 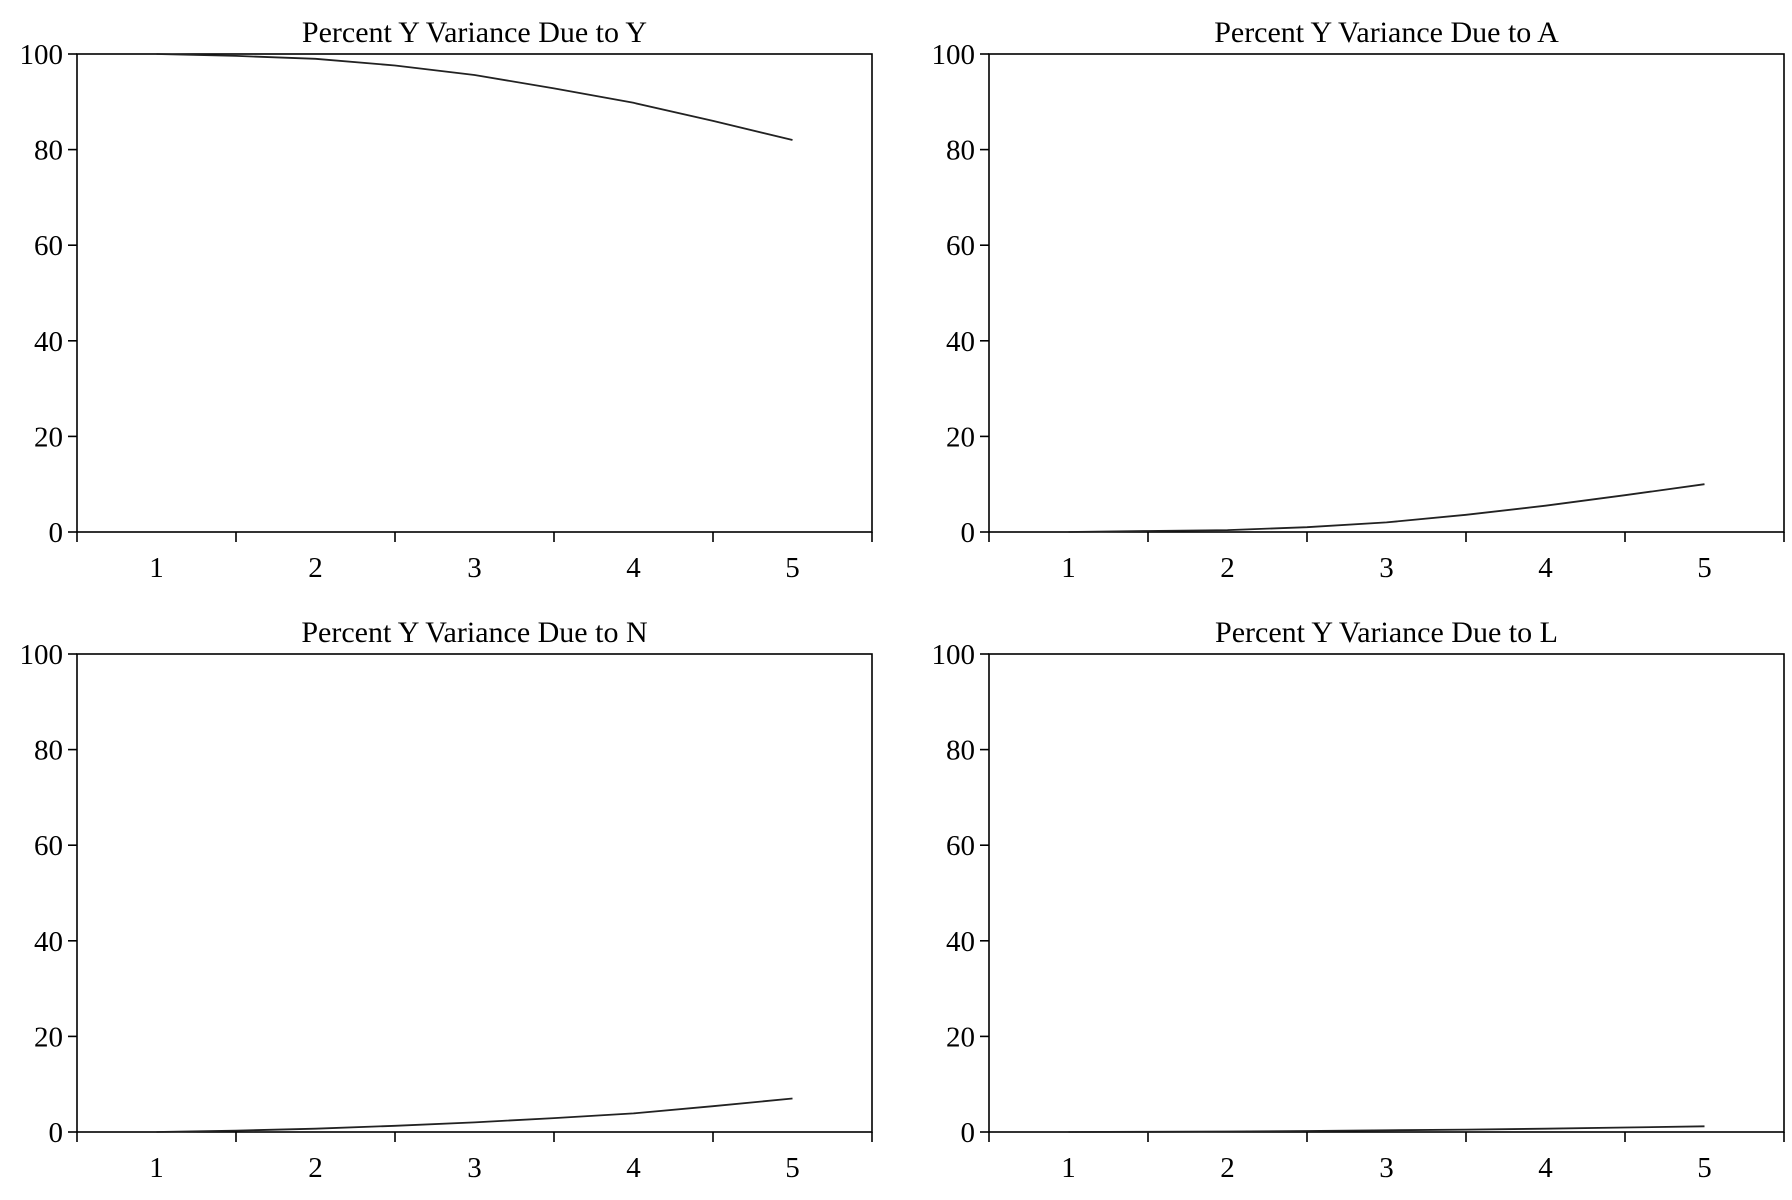 I want to click on chart-title: Percent Y Variance Due to L, so click(x=1386, y=632).